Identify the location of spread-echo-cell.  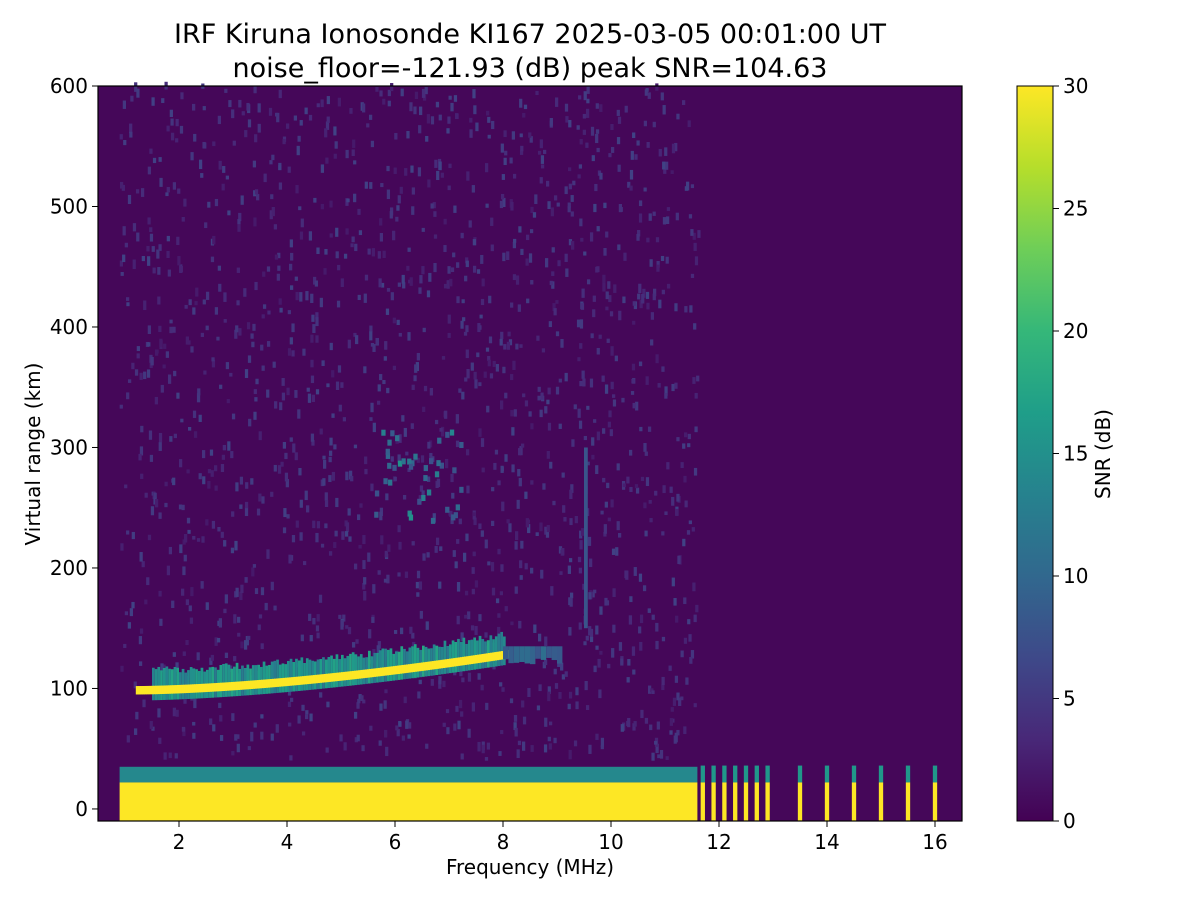
(457, 507).